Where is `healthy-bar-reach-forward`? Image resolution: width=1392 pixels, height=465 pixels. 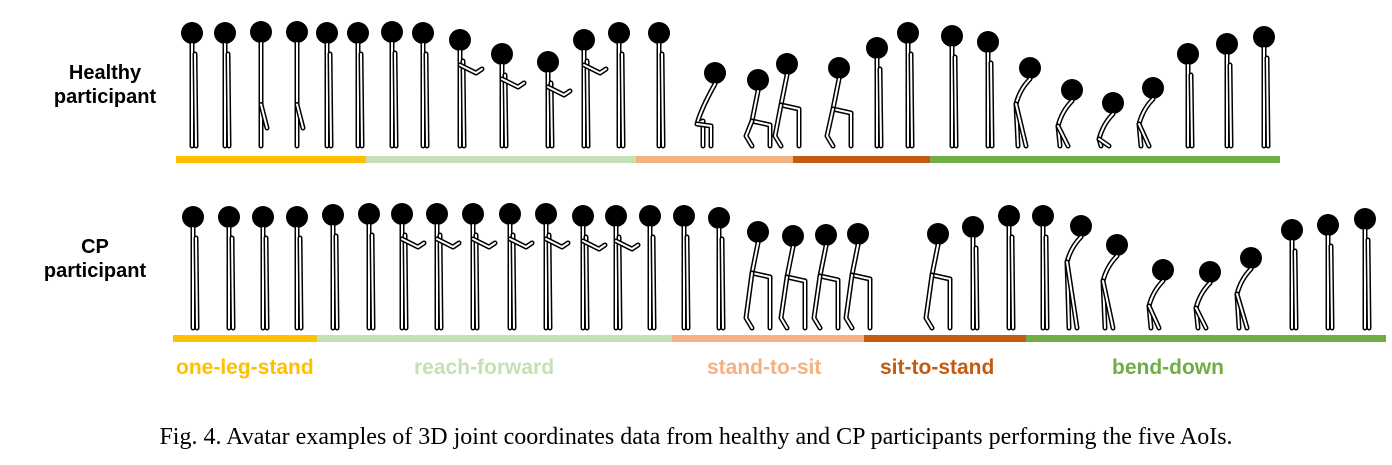 healthy-bar-reach-forward is located at coordinates (501, 159).